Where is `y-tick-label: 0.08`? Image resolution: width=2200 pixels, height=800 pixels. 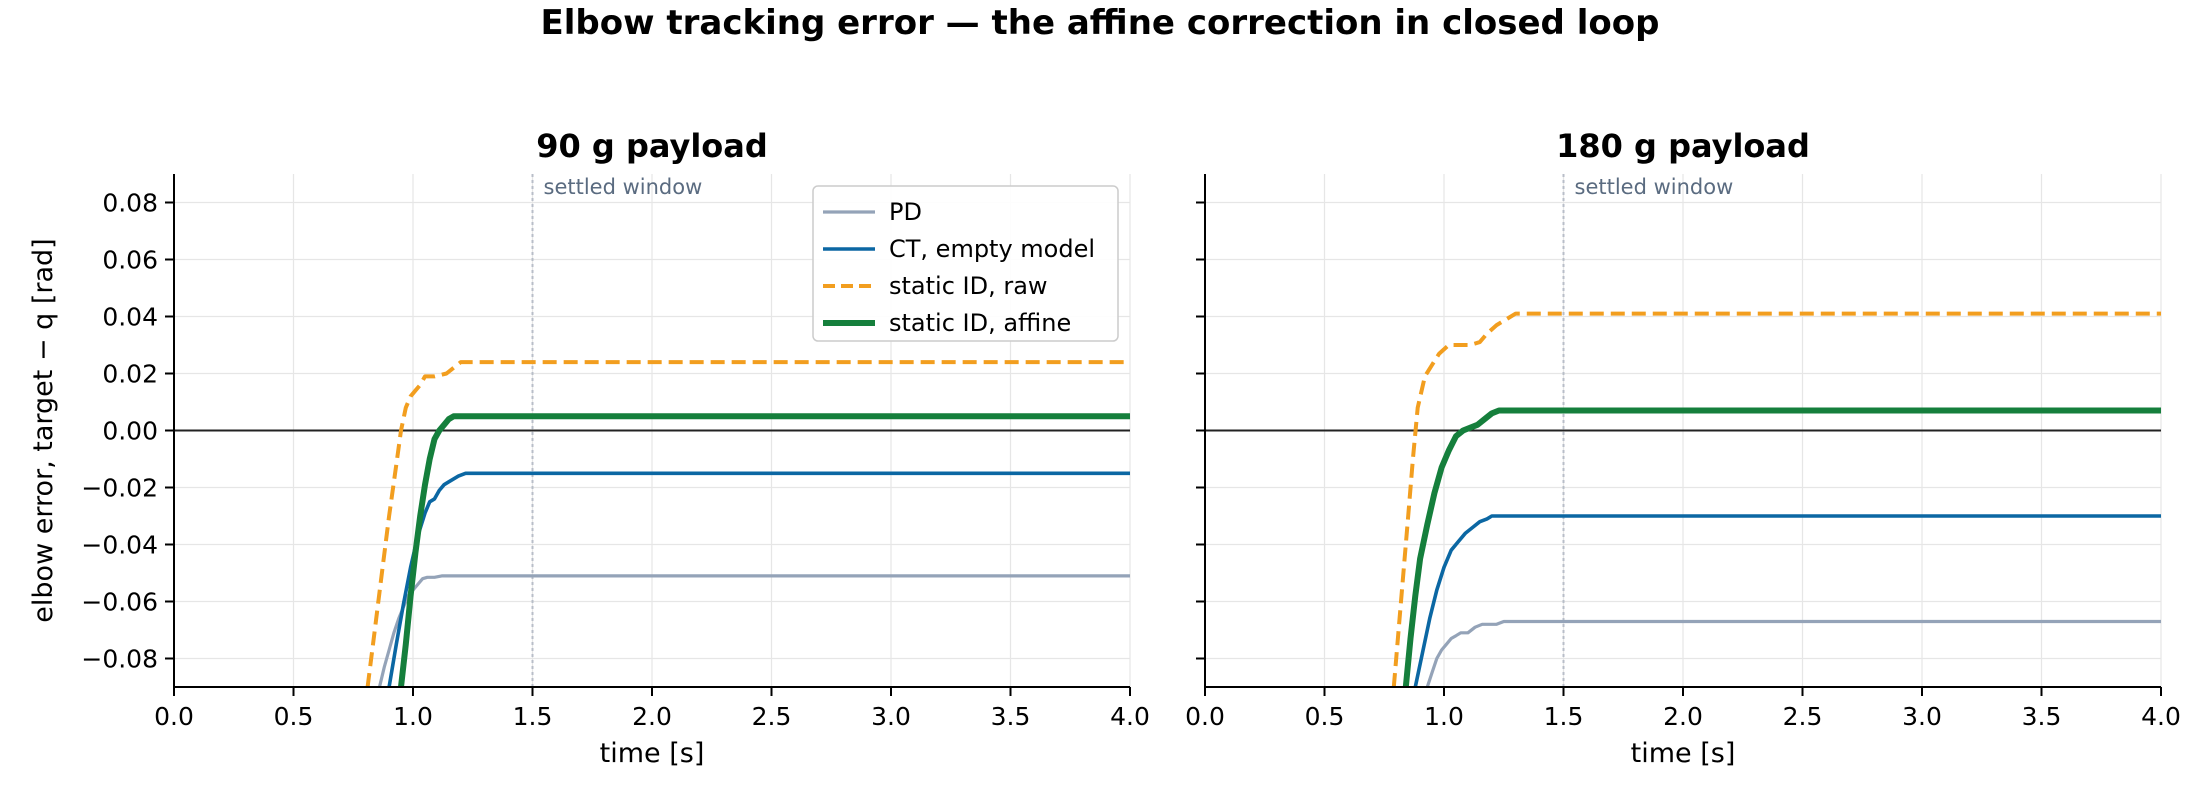
y-tick-label: 0.08 is located at coordinates (130, 203).